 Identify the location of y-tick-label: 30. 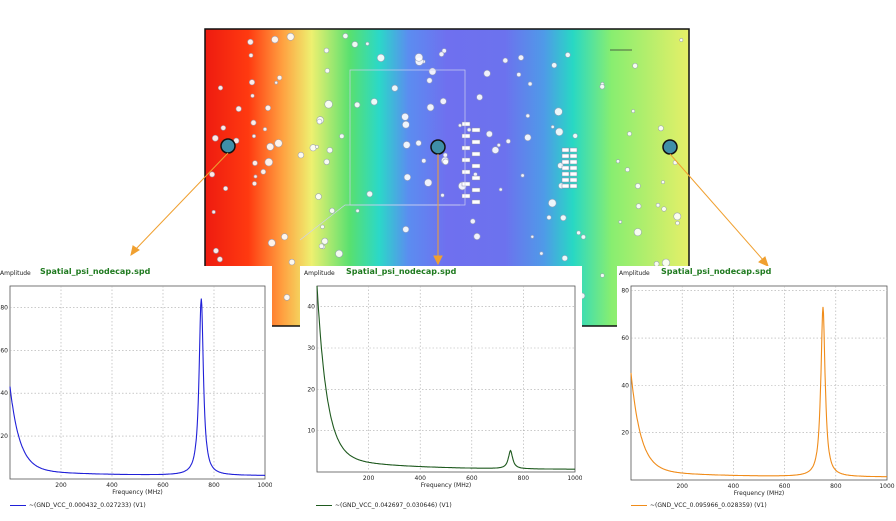
(311, 348).